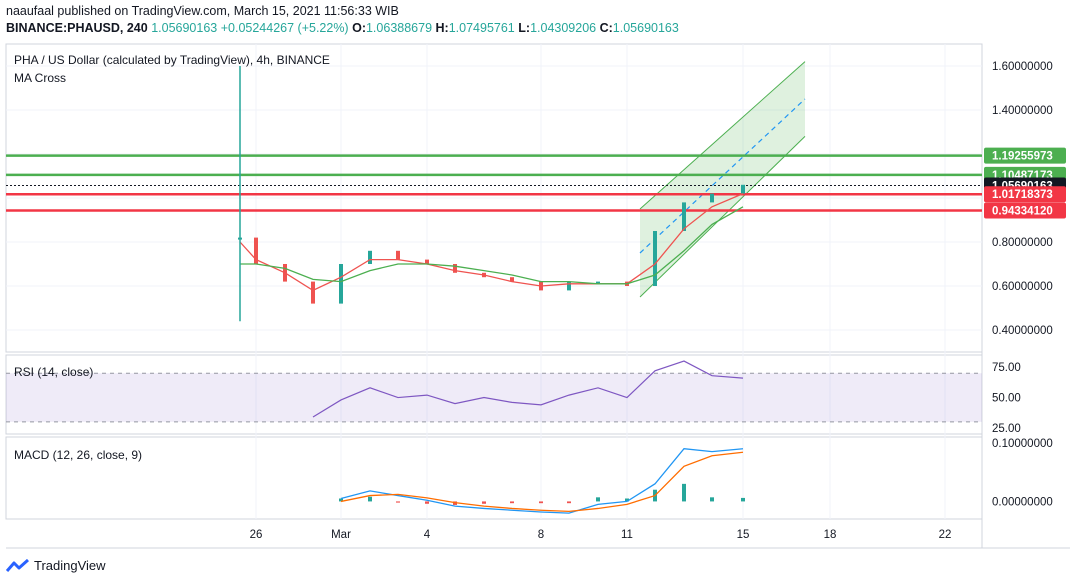 The height and width of the screenshot is (585, 1073). Describe the element at coordinates (78, 455) in the screenshot. I see `macd-pane-title: MACD (12, 26, close, 9)` at that location.